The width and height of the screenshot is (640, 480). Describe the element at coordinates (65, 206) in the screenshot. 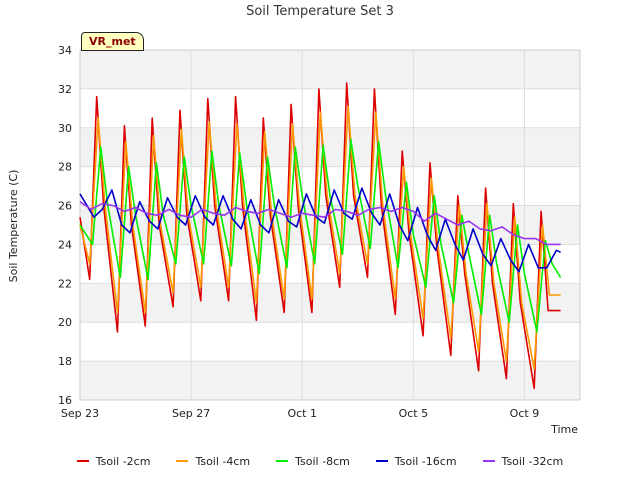

I see `y-tick-label: 26` at that location.